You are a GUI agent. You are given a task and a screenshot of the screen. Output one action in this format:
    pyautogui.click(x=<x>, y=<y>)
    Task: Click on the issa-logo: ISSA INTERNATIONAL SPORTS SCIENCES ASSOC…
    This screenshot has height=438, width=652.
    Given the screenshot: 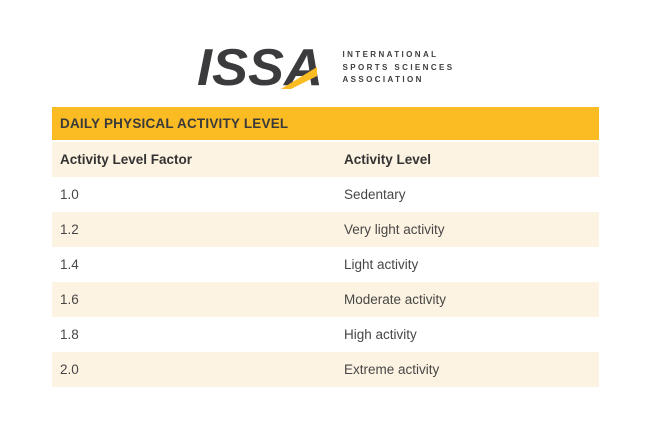 What is the action you would take?
    pyautogui.click(x=326, y=68)
    